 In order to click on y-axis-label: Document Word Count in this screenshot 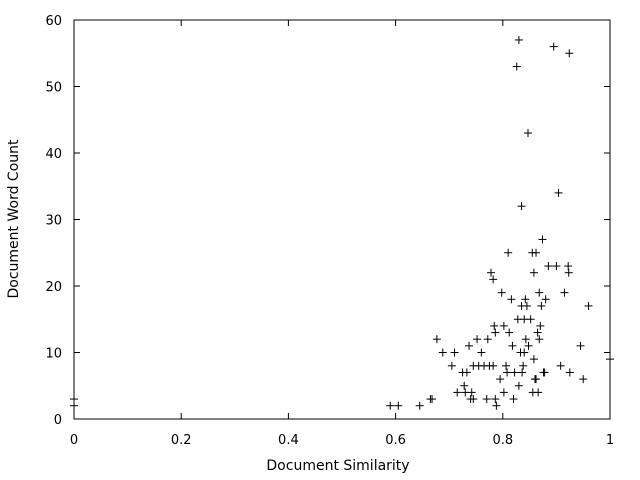, I will do `click(14, 219)`.